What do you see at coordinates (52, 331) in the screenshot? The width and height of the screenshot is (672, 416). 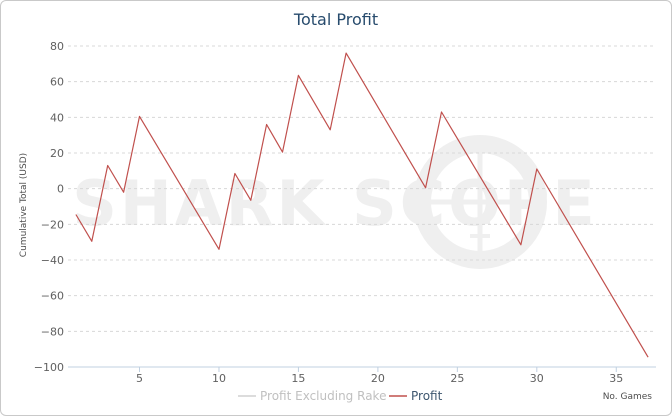 I see `y-tick-label: −80` at bounding box center [52, 331].